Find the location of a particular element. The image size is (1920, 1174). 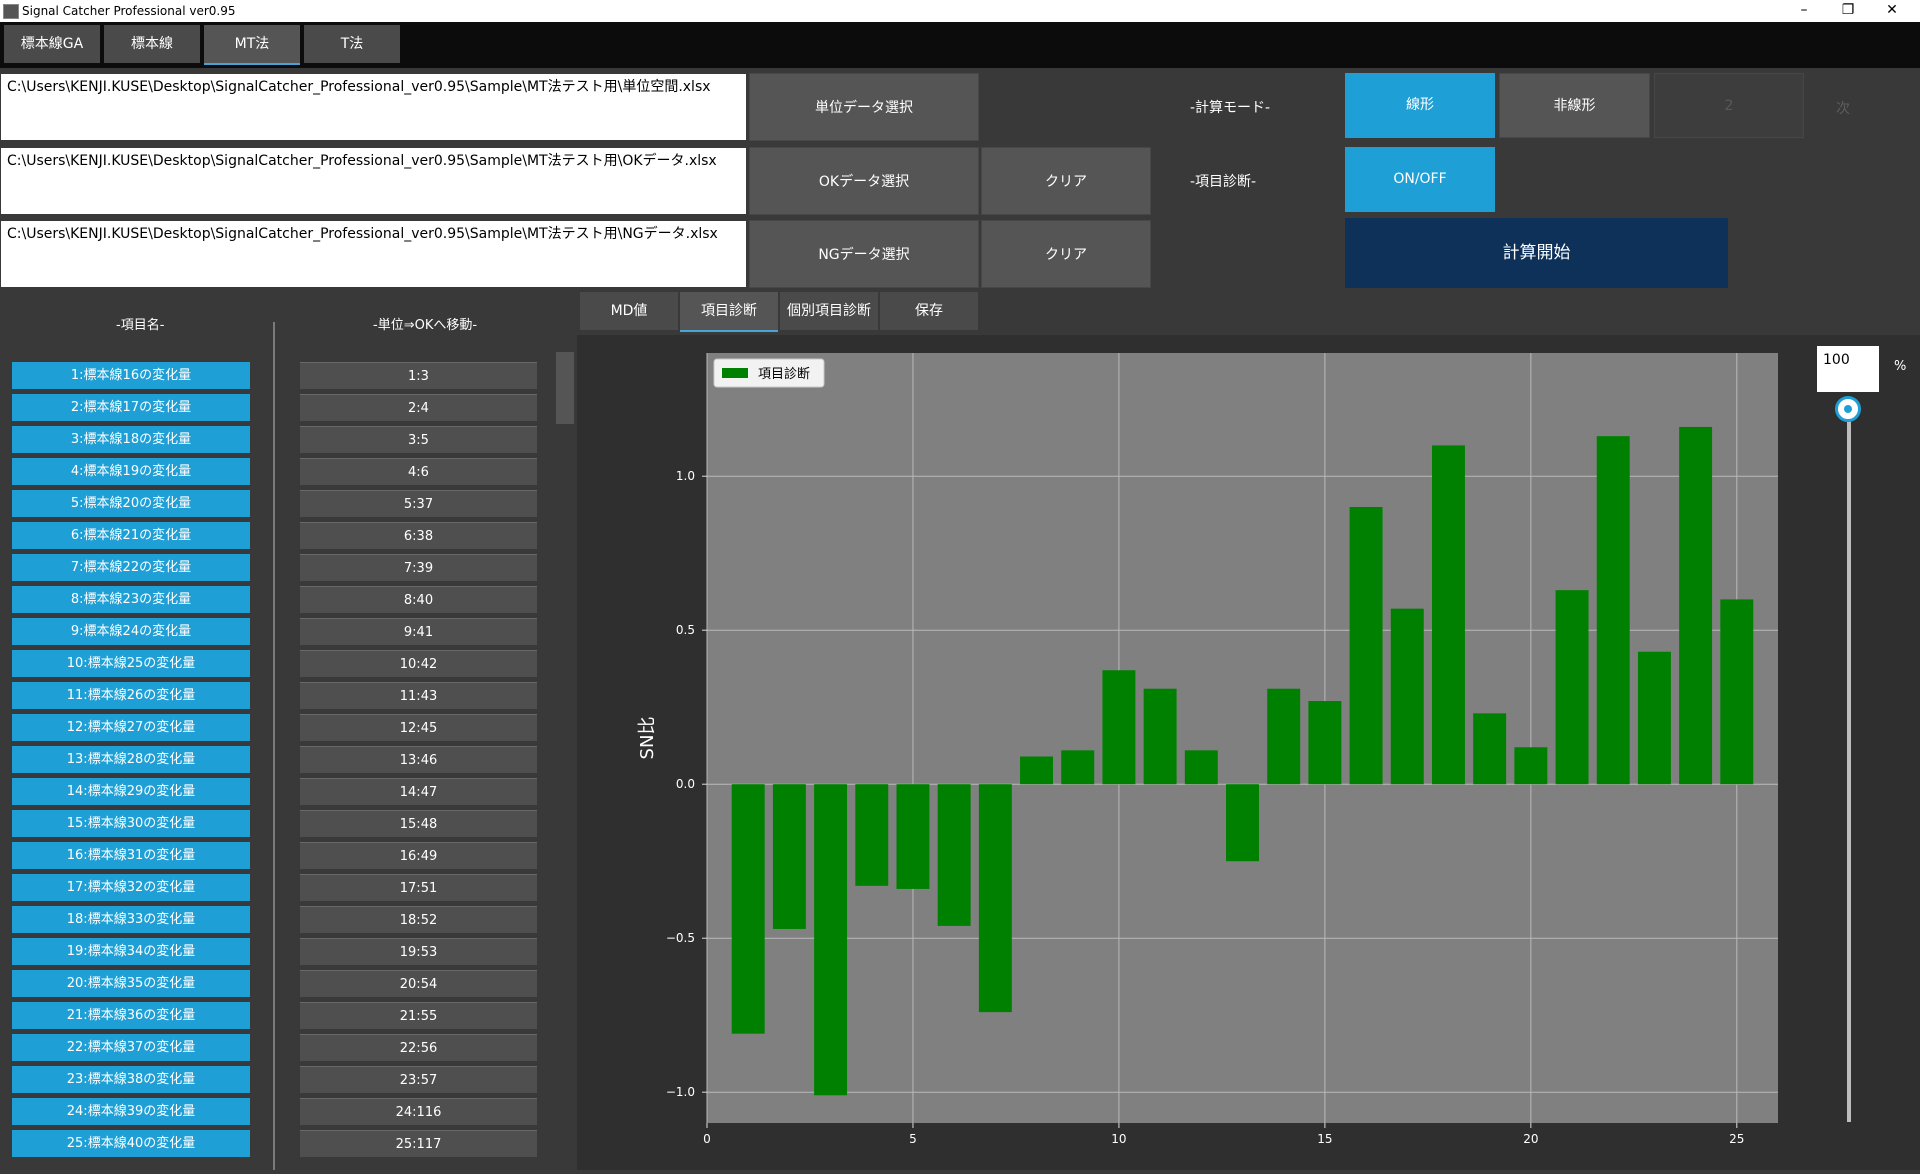

zoom-input: 100 is located at coordinates (1848, 369).